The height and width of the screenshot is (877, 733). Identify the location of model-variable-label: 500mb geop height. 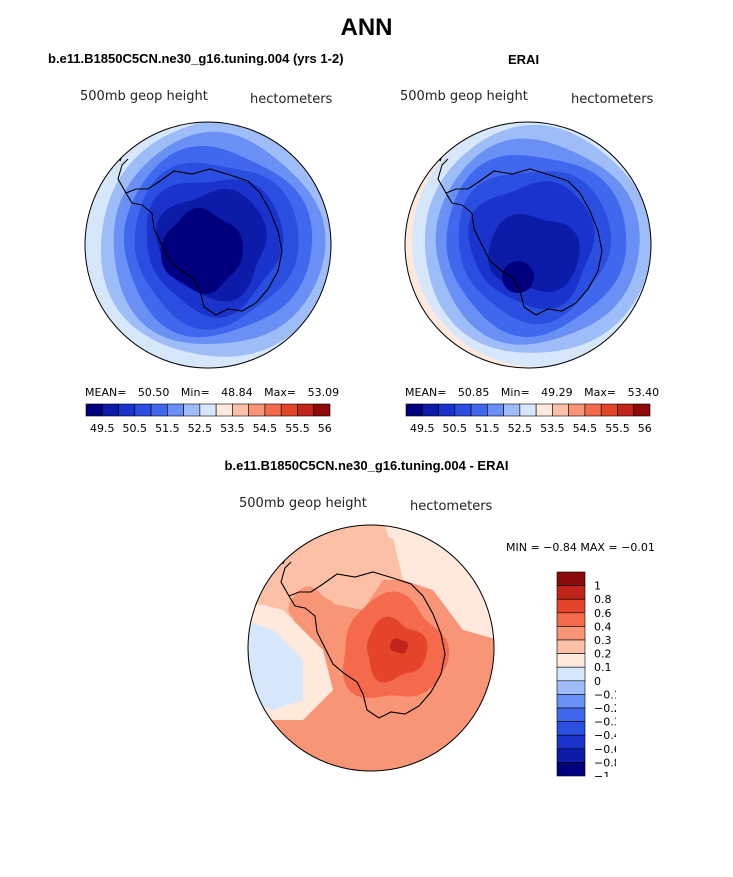
(144, 96).